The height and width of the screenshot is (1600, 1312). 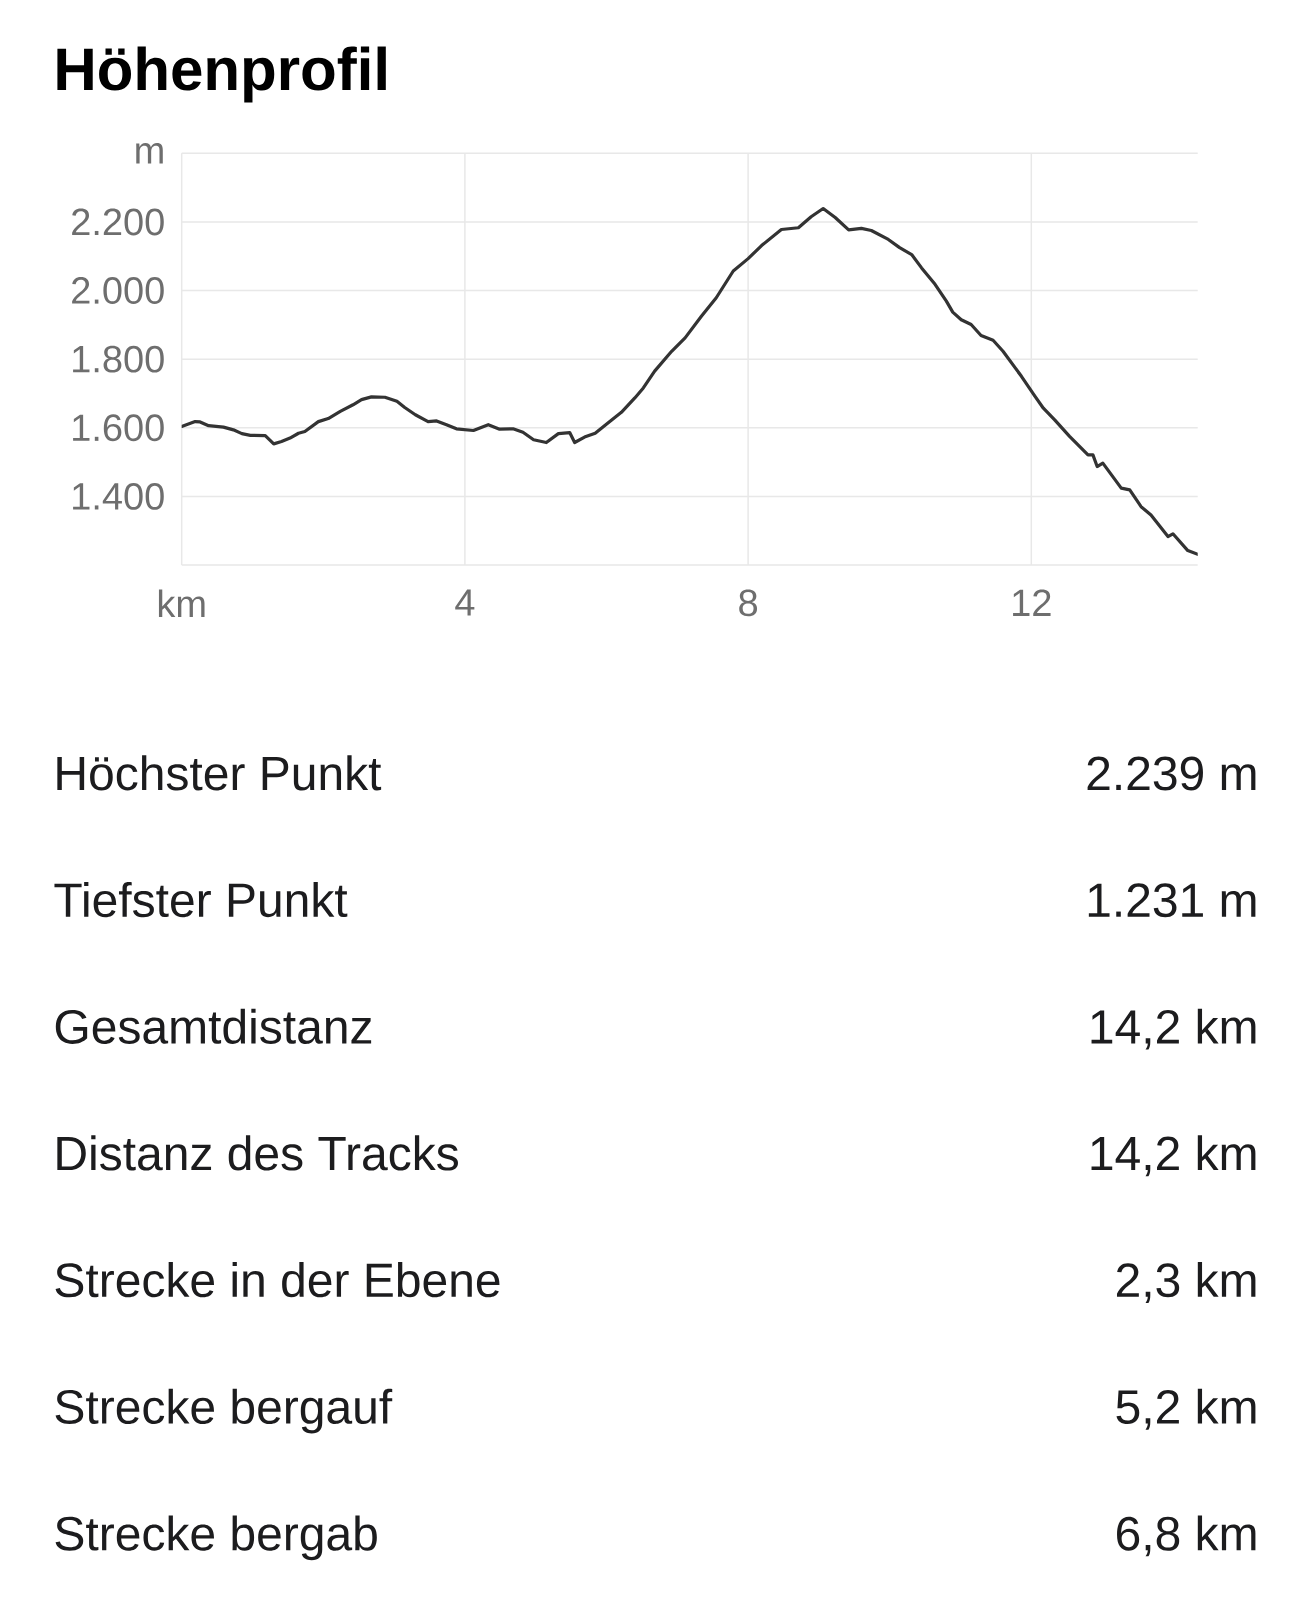 I want to click on text: 1.231 m, so click(x=1172, y=900).